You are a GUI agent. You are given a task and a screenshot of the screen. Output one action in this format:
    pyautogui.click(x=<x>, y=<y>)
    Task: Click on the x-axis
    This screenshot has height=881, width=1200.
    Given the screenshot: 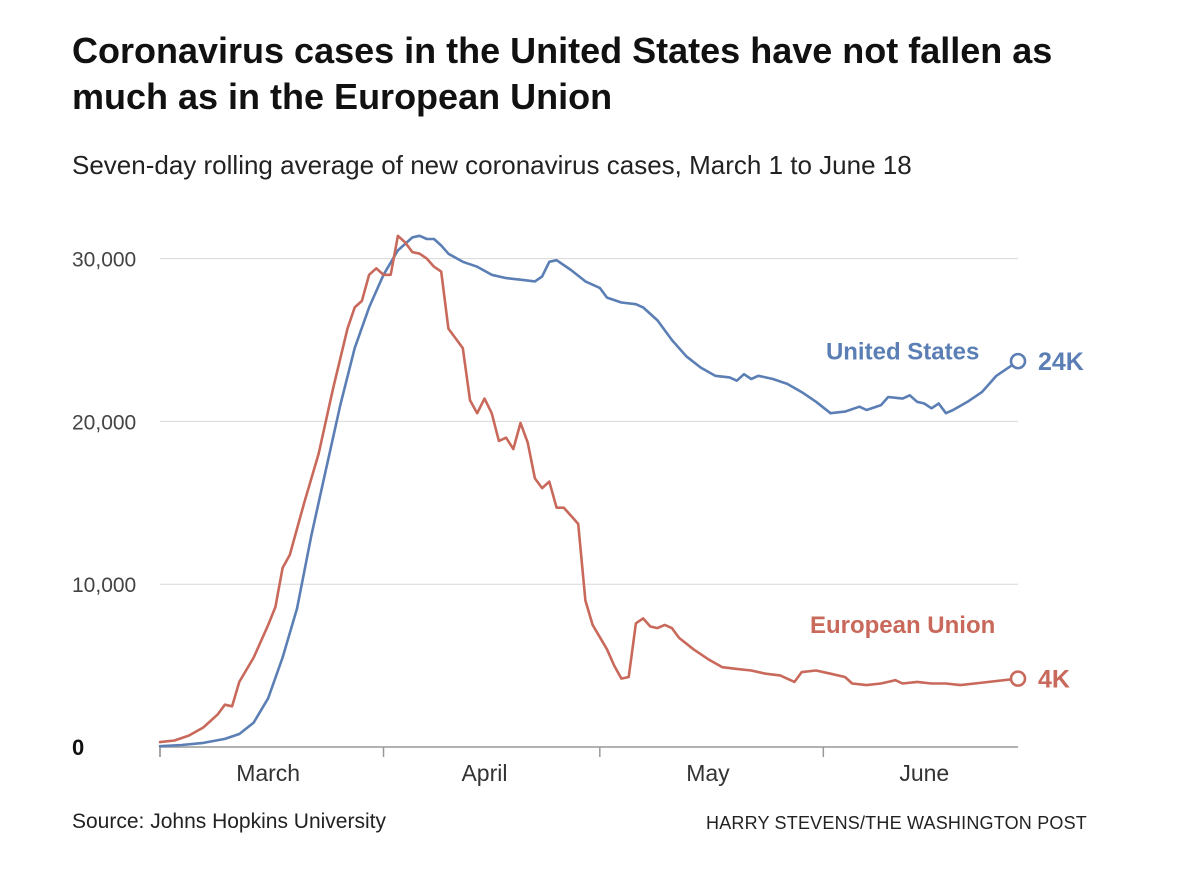 What is the action you would take?
    pyautogui.click(x=588, y=751)
    